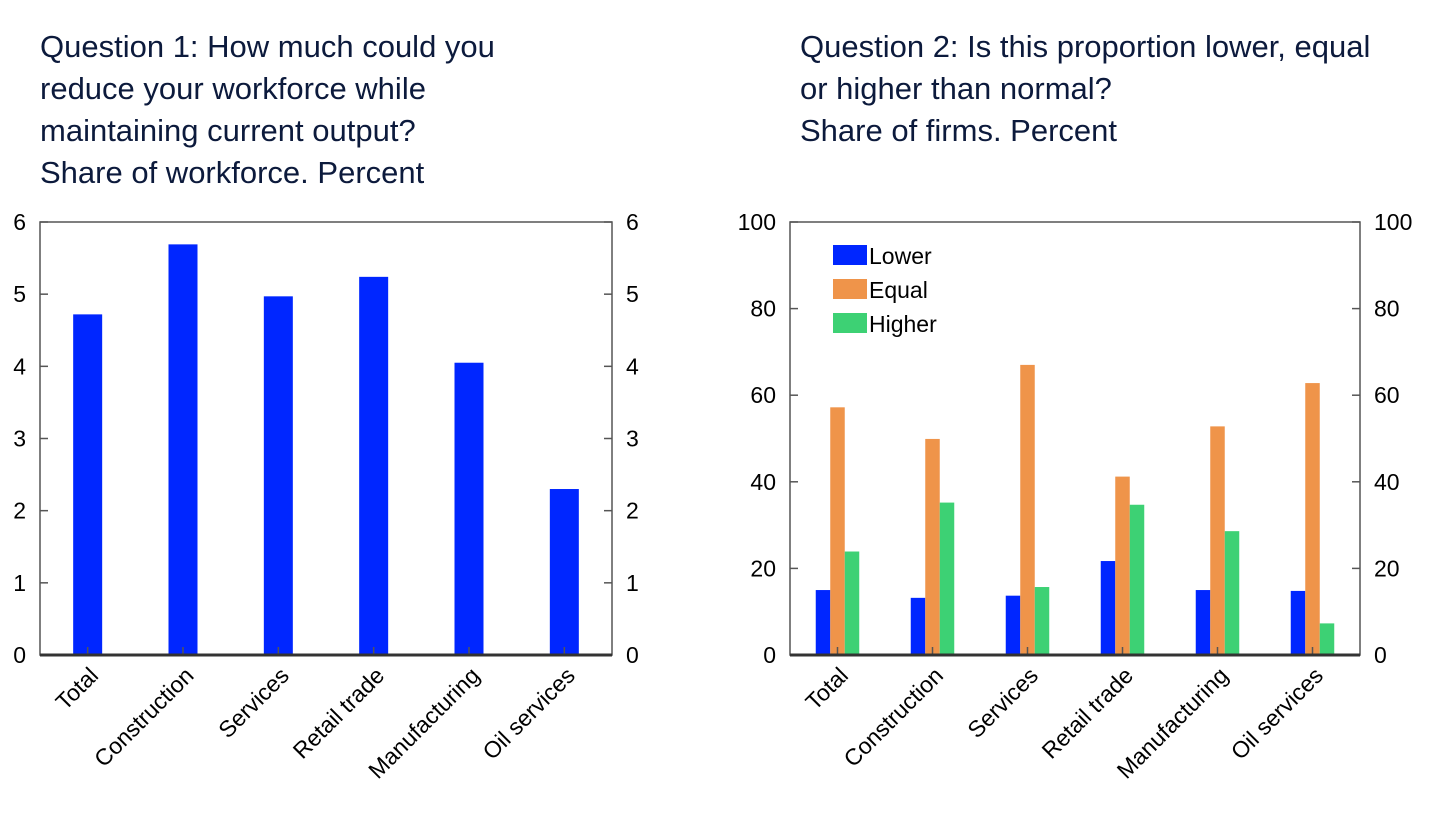 The image size is (1444, 826). I want to click on chart2-bar-higher-construction, so click(947, 578).